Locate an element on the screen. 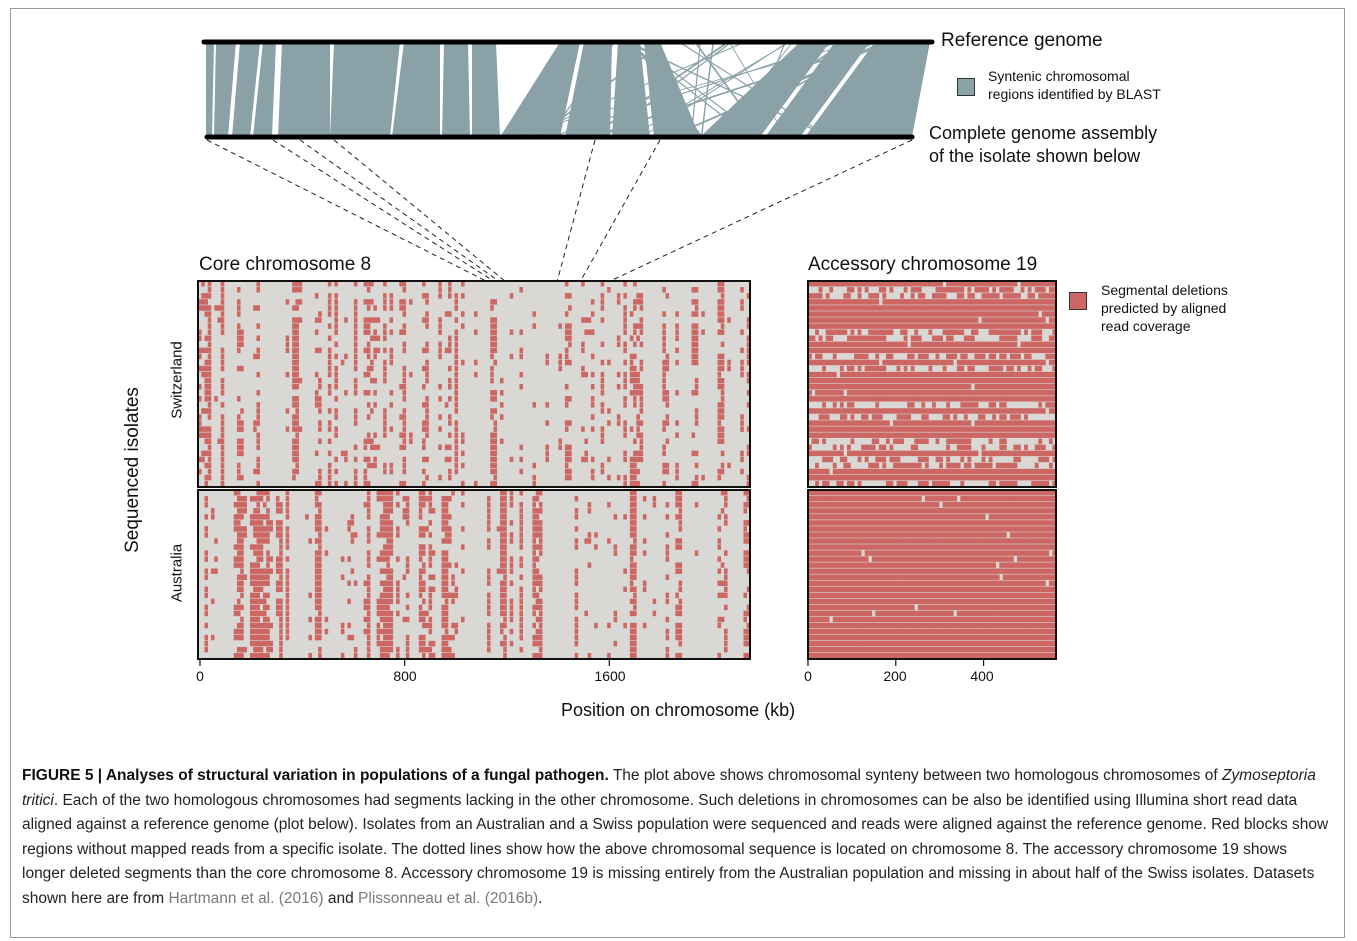  citation-link: Hartmann et al. (2016) is located at coordinates (246, 898).